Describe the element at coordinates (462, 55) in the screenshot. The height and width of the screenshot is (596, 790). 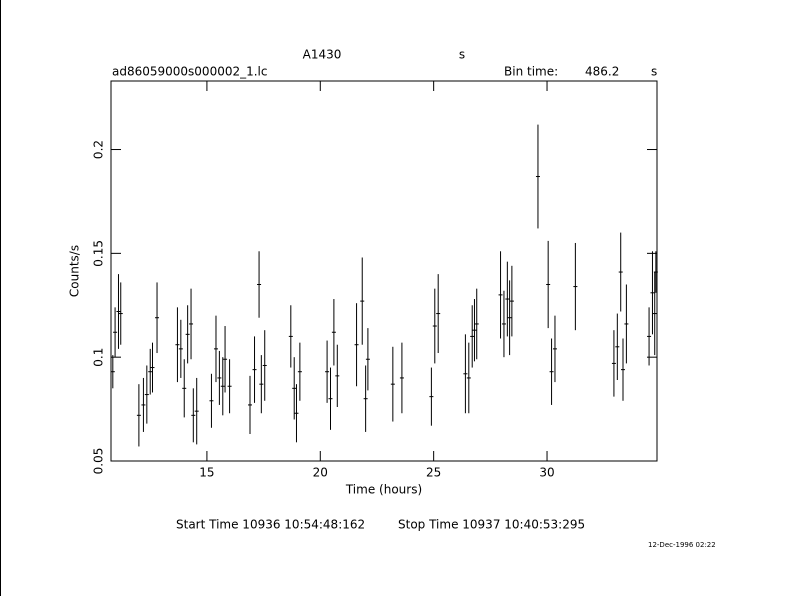
I see `title-unit: s` at that location.